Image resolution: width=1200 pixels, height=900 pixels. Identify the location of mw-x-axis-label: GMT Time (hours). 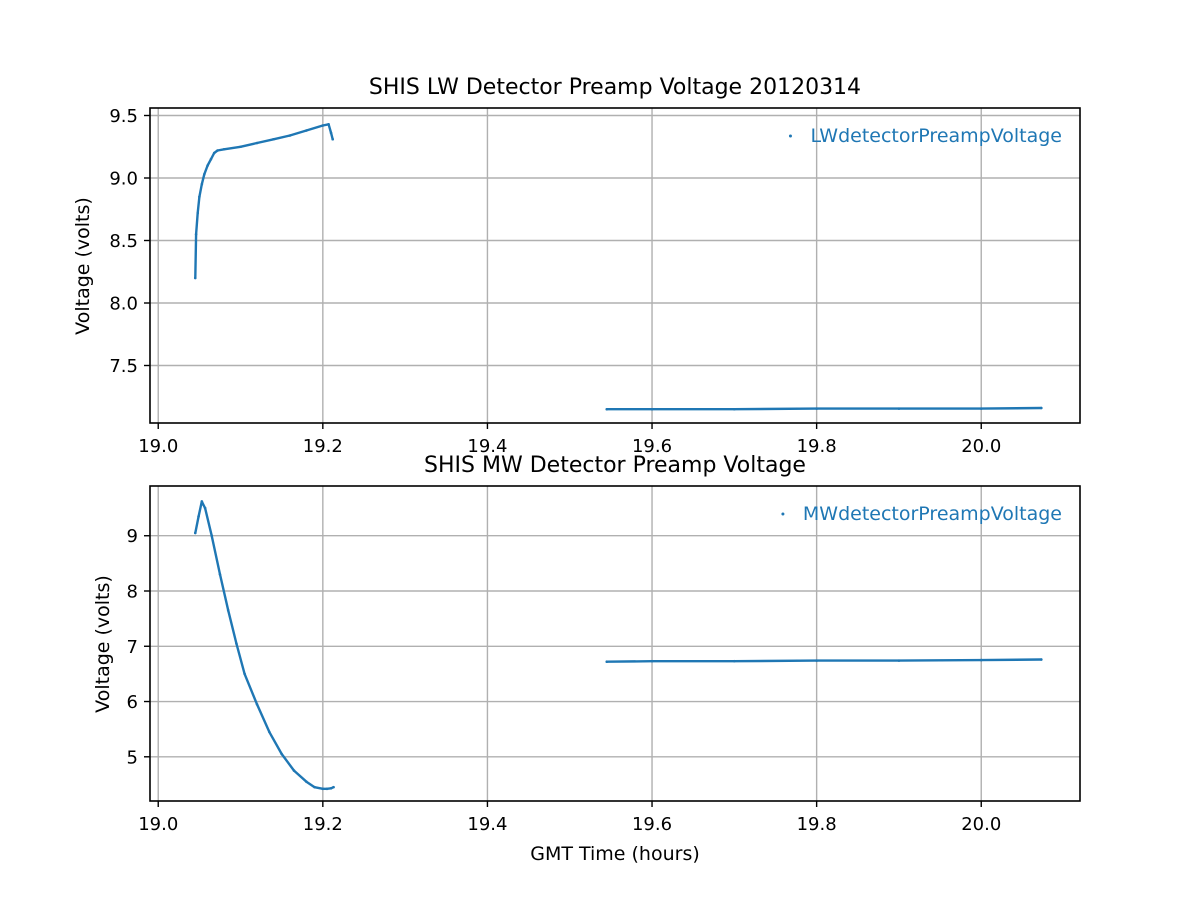
(615, 854).